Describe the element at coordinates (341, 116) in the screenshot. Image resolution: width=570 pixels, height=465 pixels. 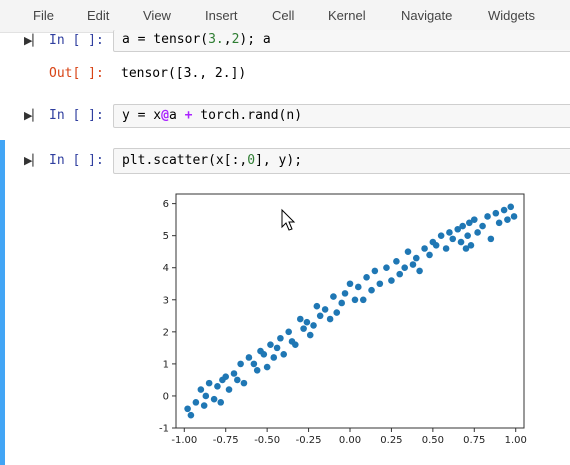
I see `code-input: y = x@a + torch.rand(n)` at that location.